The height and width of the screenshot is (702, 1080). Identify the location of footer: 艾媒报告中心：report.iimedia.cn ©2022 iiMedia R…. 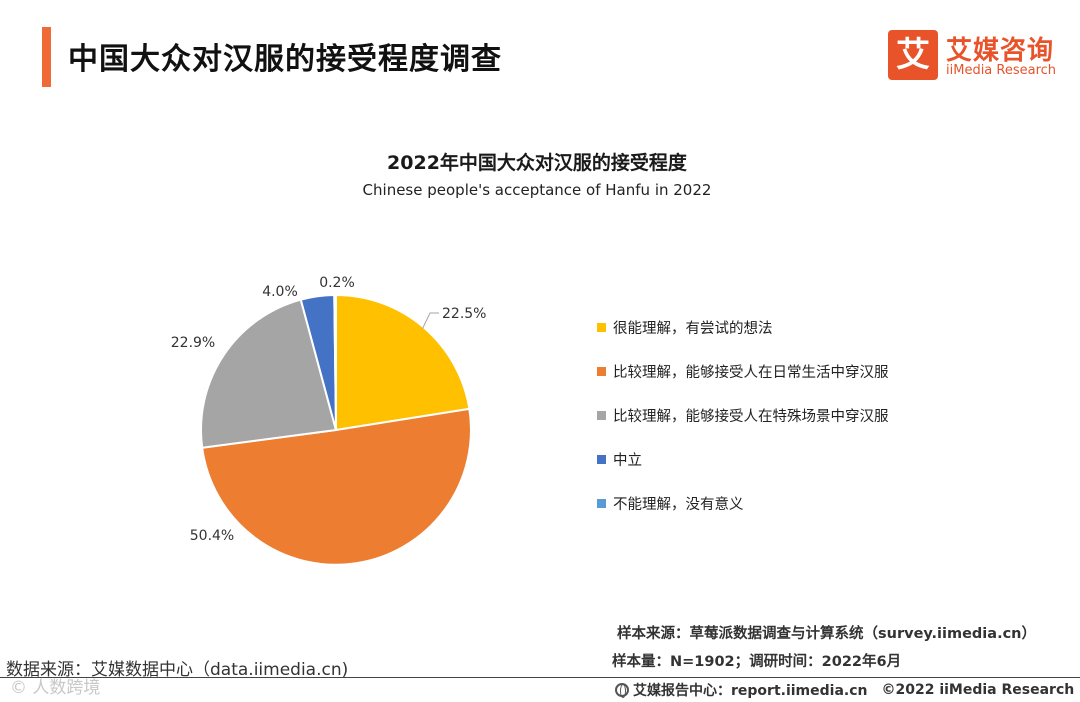
(847, 690).